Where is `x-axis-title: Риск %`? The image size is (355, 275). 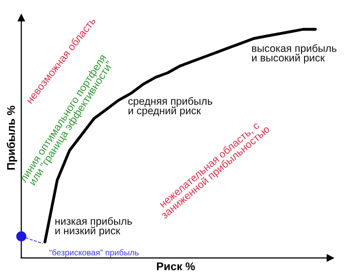 x-axis-title: Риск % is located at coordinates (175, 266).